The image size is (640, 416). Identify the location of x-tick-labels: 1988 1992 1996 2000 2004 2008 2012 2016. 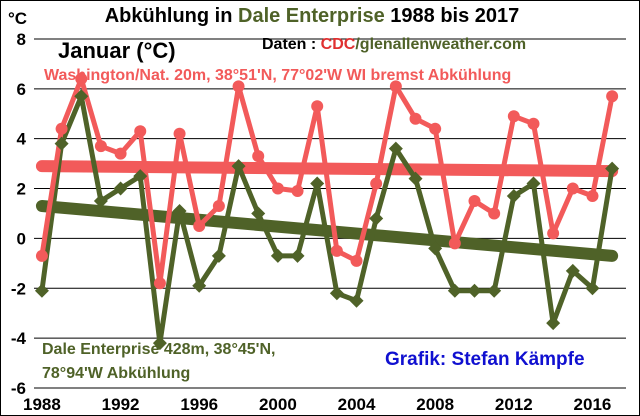
(317, 404).